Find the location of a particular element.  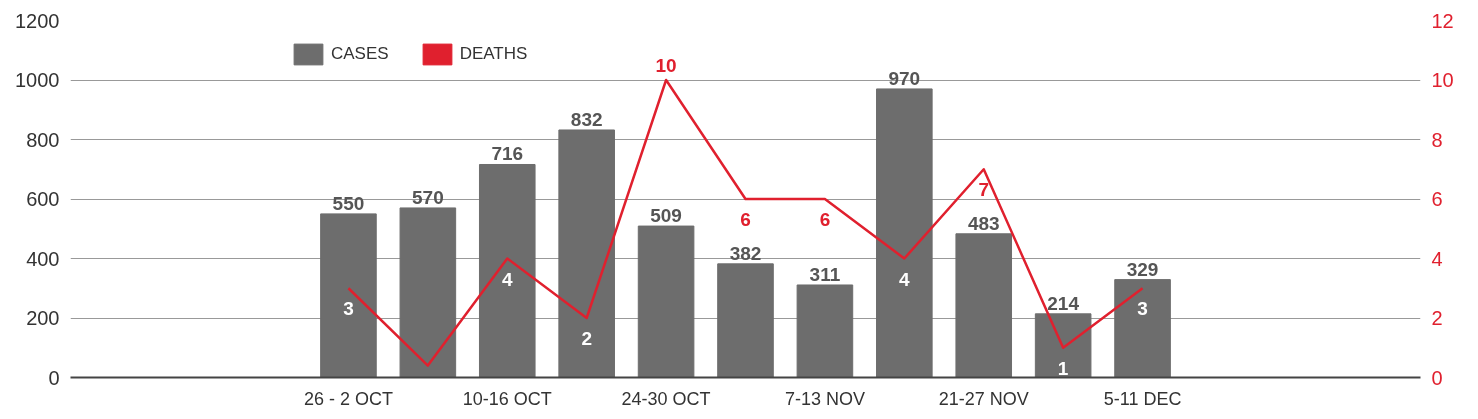

legend-label: DEATHS is located at coordinates (493, 54).